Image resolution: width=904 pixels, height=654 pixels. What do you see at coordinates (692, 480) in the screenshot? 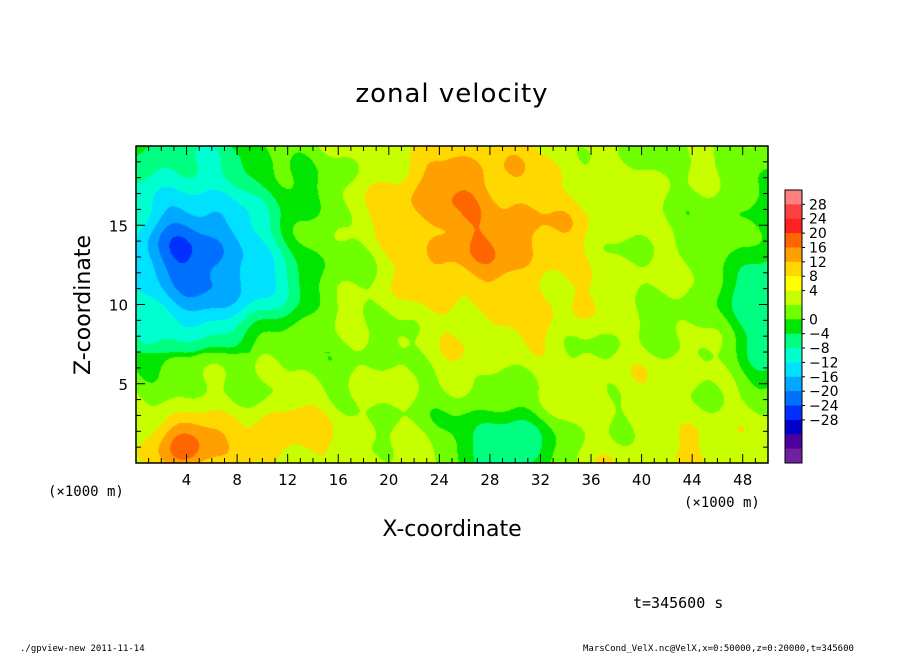
I see `x-tick-label: 44` at bounding box center [692, 480].